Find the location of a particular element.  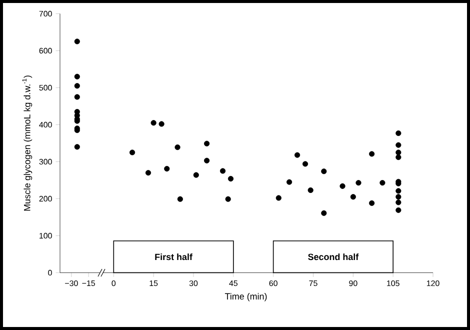

band-label: First half is located at coordinates (173, 256).